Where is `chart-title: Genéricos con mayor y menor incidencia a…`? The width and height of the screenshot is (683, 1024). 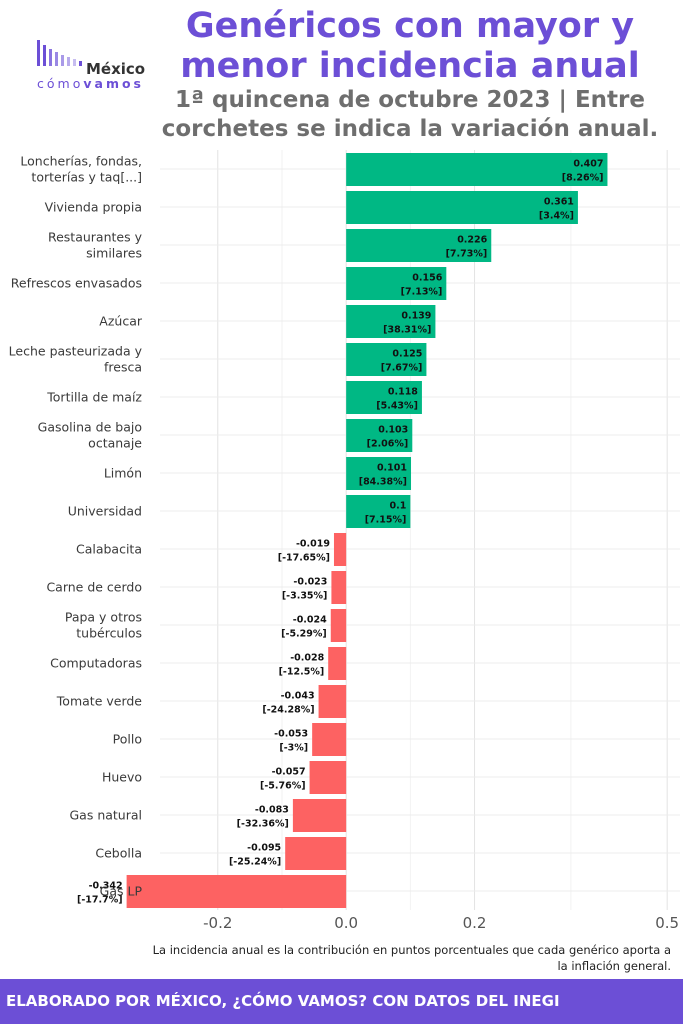
chart-title: Genéricos con mayor y menor incidencia a… is located at coordinates (410, 46).